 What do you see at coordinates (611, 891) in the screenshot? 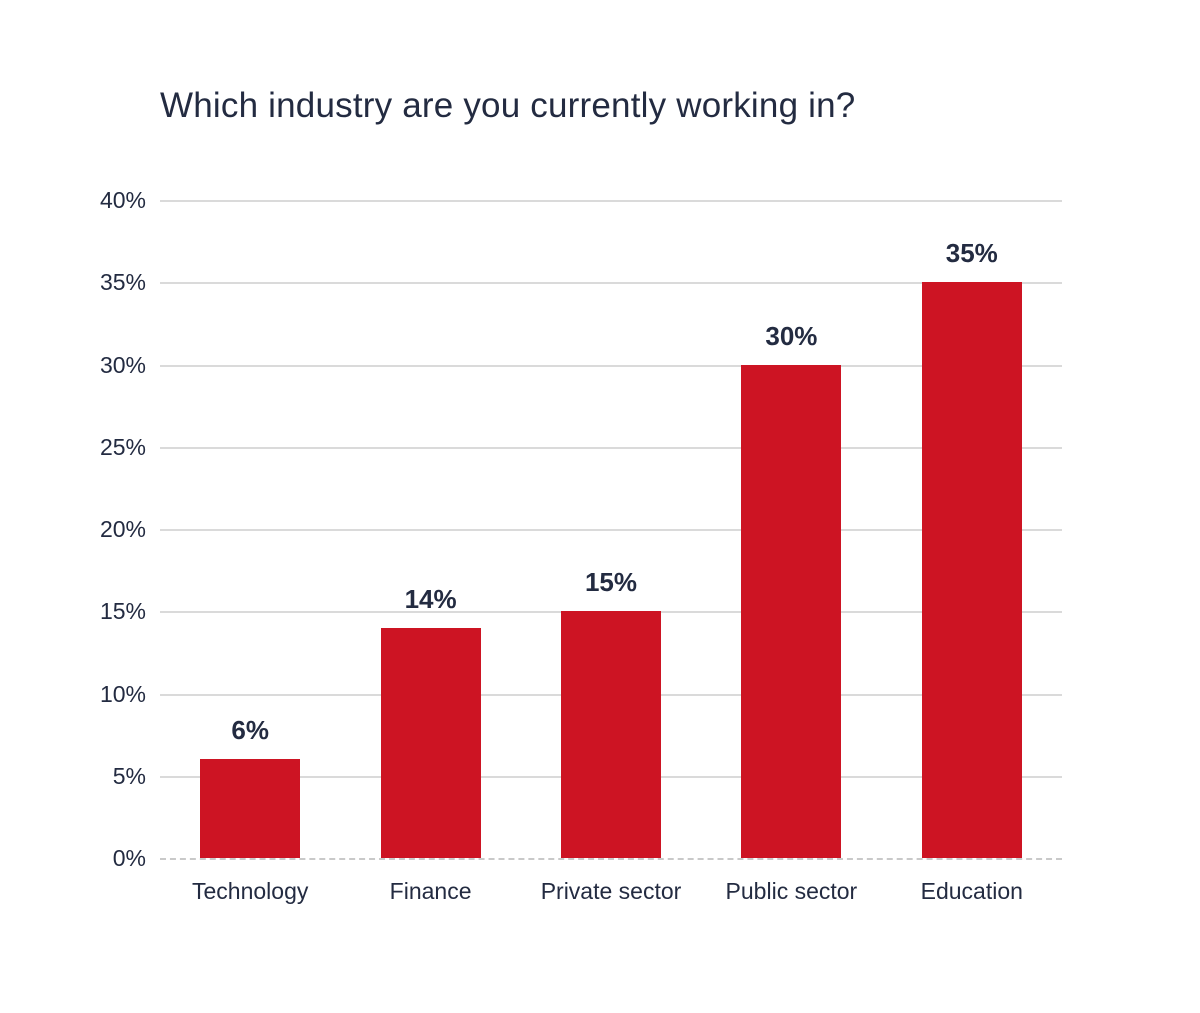
I see `x-axis-category-label: Private sector` at bounding box center [611, 891].